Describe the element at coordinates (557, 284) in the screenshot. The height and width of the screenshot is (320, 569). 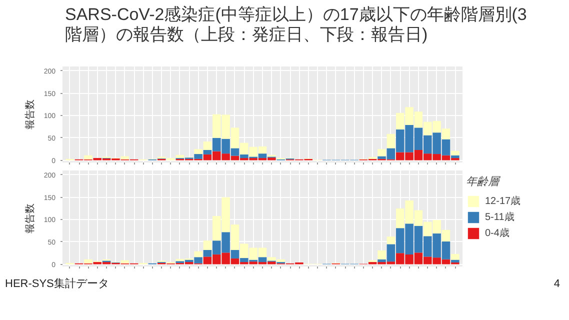
I see `text: 4` at that location.